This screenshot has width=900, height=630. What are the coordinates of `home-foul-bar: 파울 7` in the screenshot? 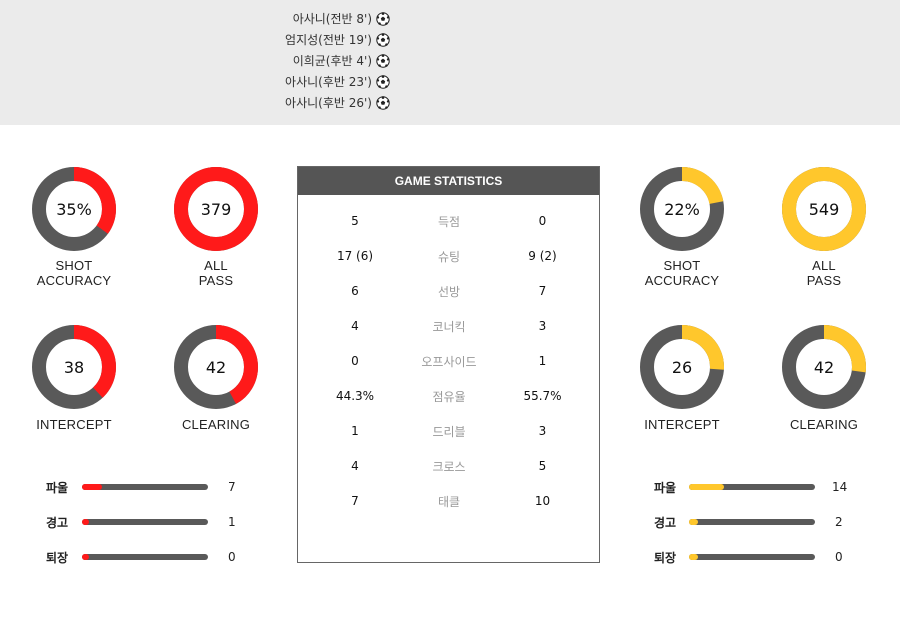 It's located at (141, 487).